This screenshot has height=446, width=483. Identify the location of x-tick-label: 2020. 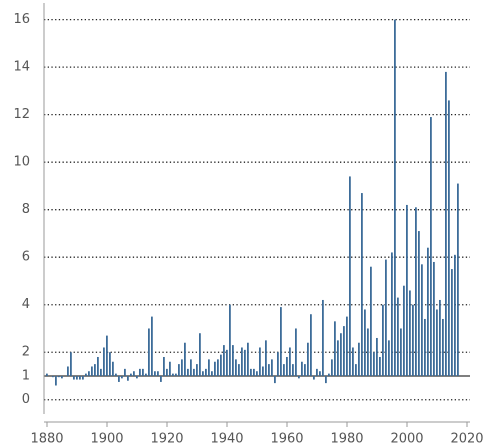
(466, 439).